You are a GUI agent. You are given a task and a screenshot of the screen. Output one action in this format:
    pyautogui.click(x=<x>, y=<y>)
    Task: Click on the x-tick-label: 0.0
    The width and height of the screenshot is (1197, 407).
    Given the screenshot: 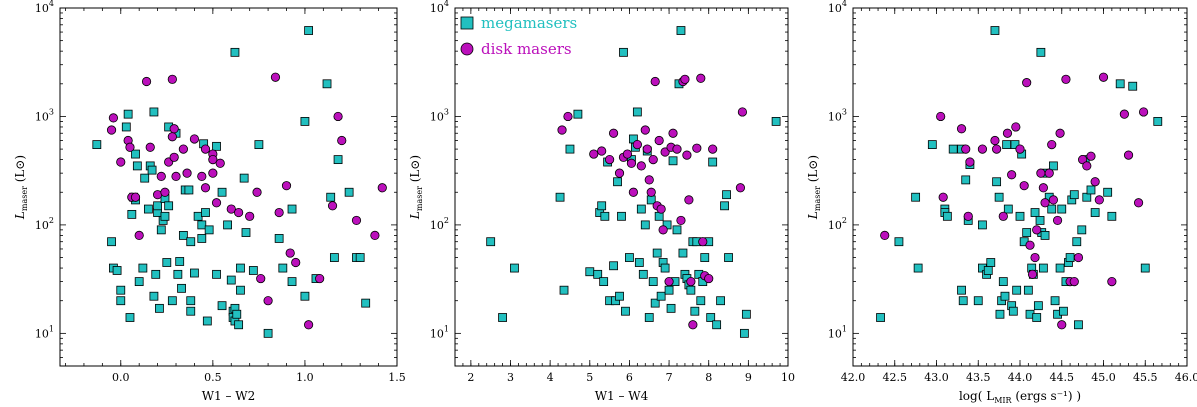 What is the action you would take?
    pyautogui.click(x=121, y=377)
    